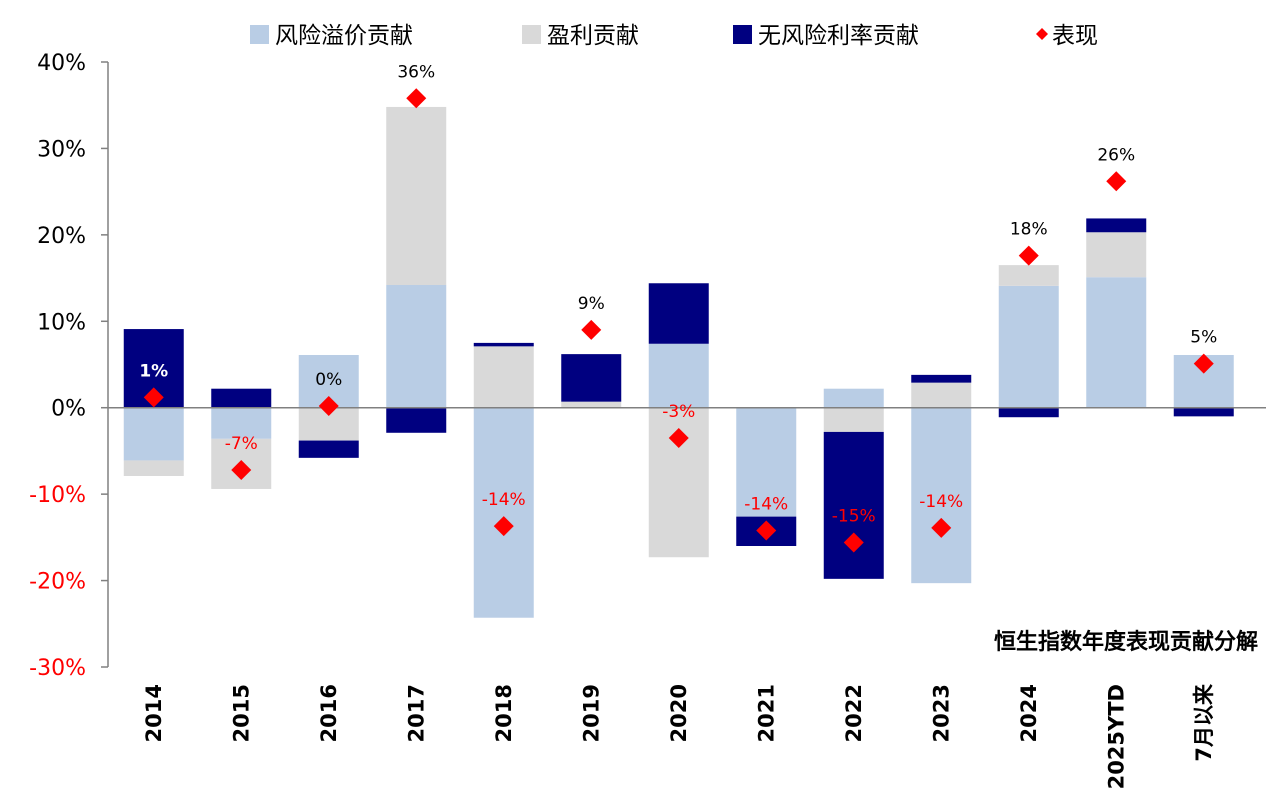  I want to click on x-category-label: 2014, so click(154, 713).